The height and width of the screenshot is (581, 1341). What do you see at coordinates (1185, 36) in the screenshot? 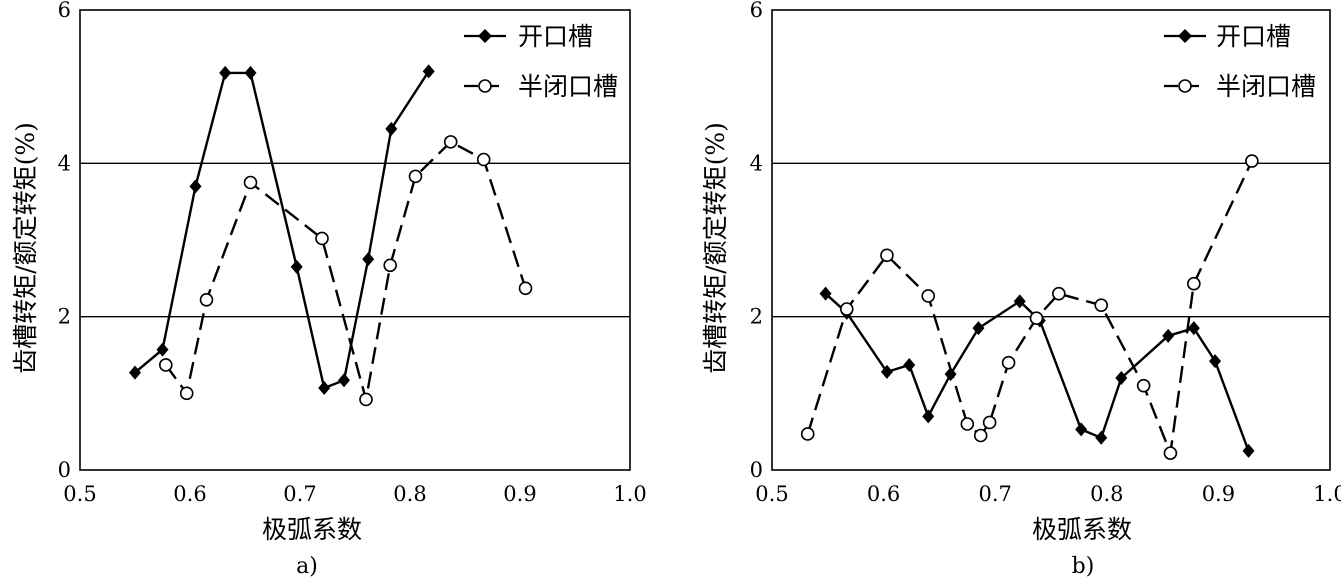
I see `diamond-marker-icon` at bounding box center [1185, 36].